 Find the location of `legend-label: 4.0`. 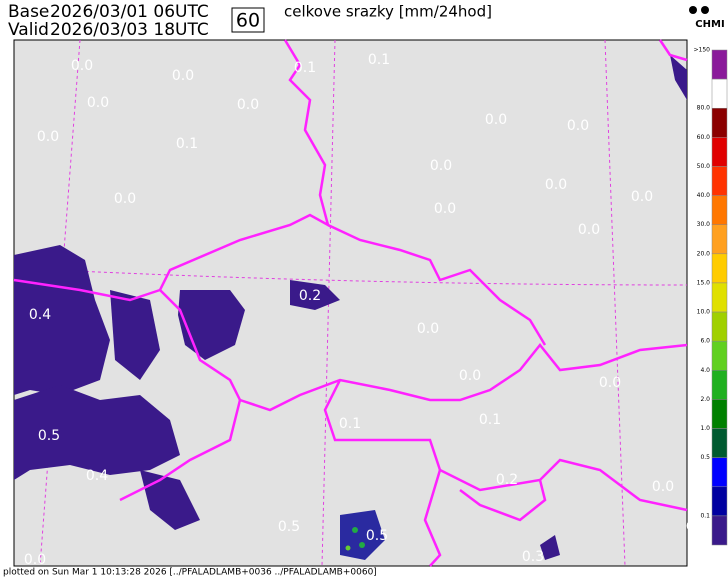

legend-label: 4.0 is located at coordinates (705, 370).